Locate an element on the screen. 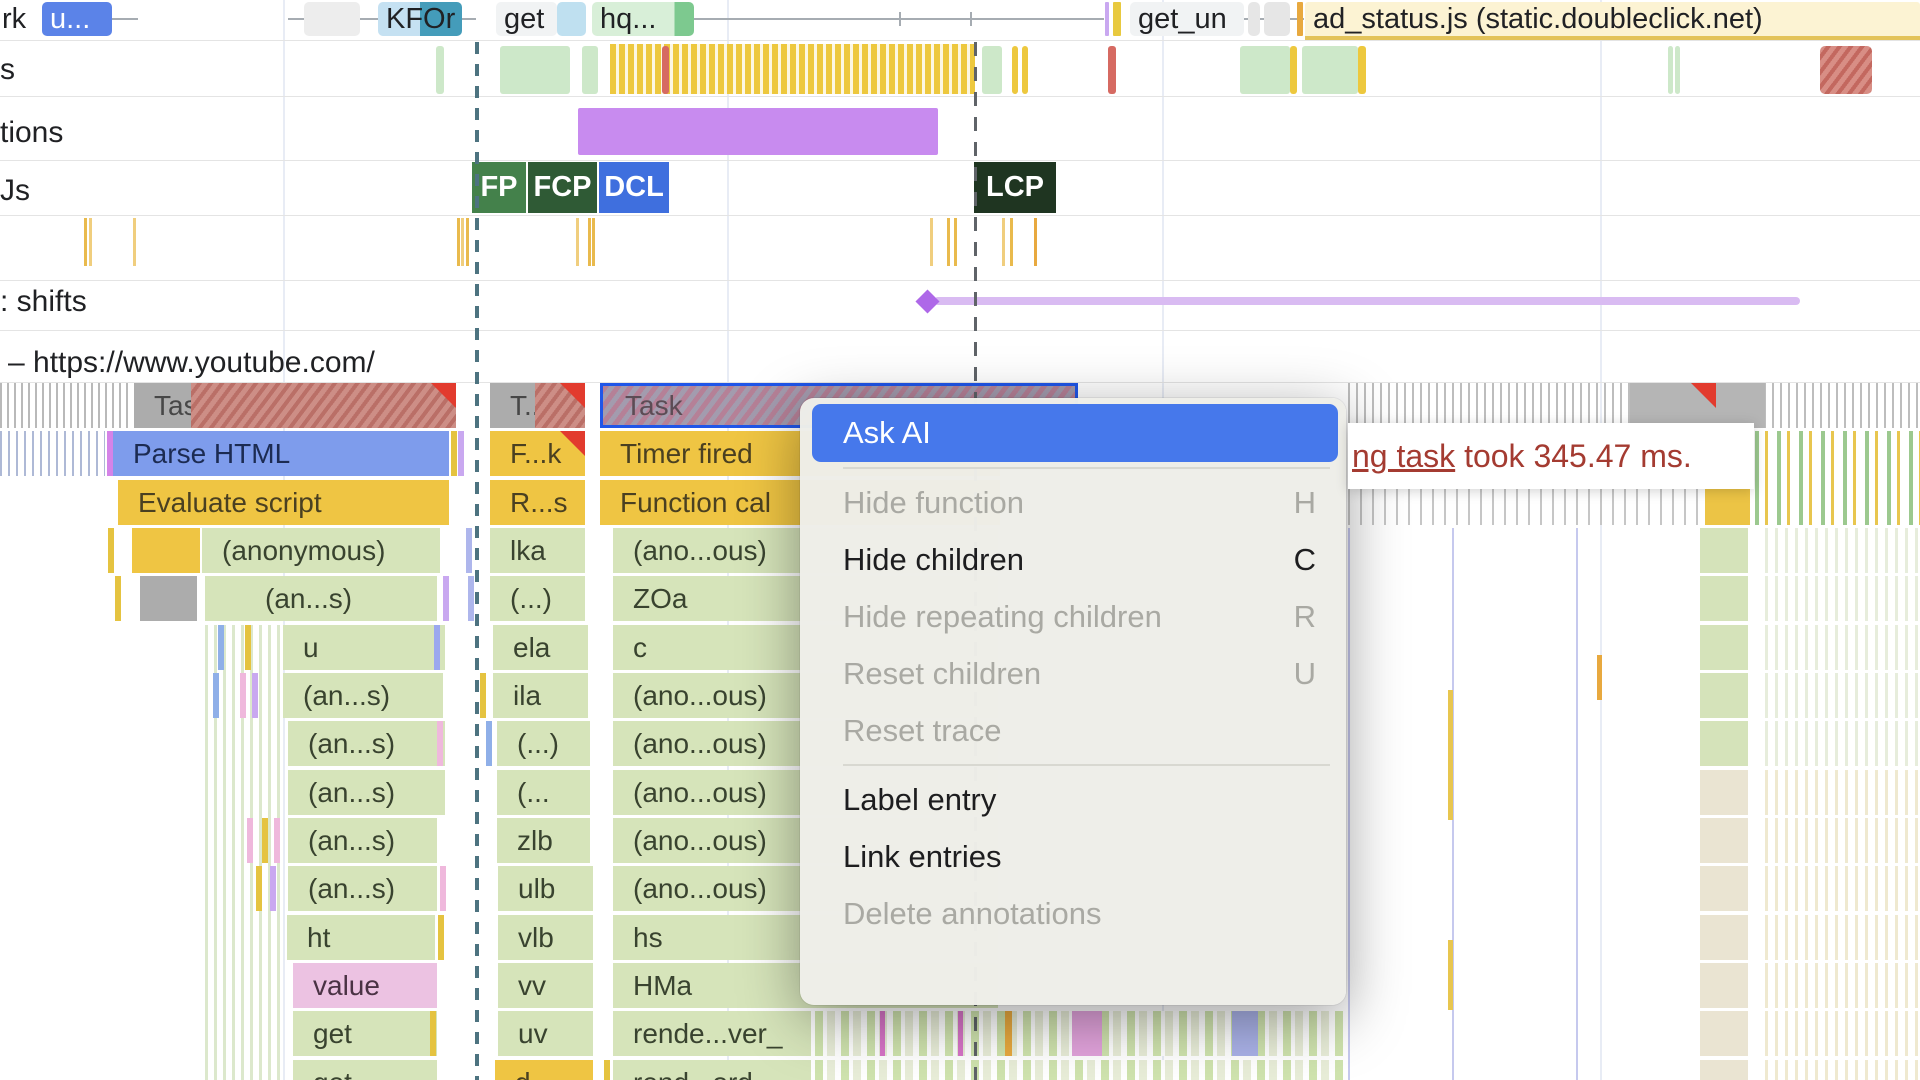 The width and height of the screenshot is (1920, 1080). flame-entry-ulb: ulb is located at coordinates (545, 888).